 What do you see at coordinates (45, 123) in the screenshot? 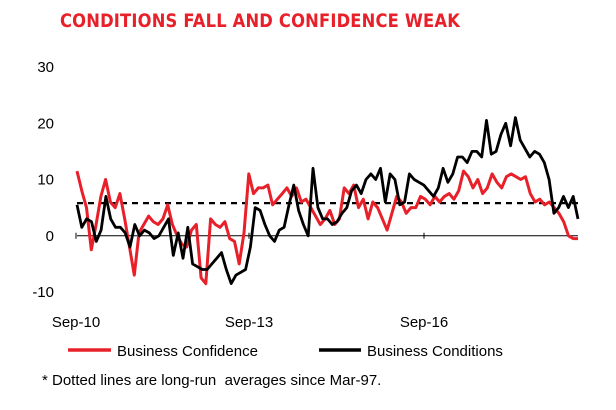
I see `y-tick-label: 20` at bounding box center [45, 123].